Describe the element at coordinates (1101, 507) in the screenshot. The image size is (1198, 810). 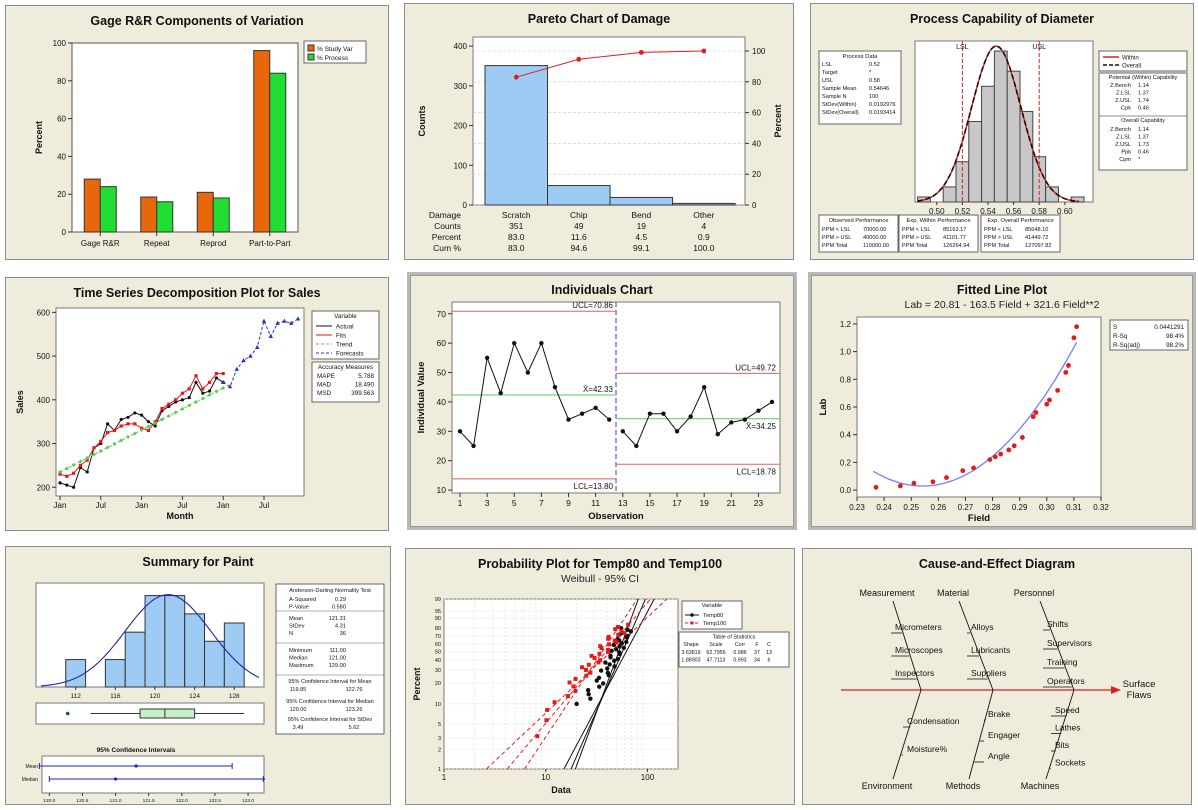
I see `x-tick-label: 0.32` at that location.